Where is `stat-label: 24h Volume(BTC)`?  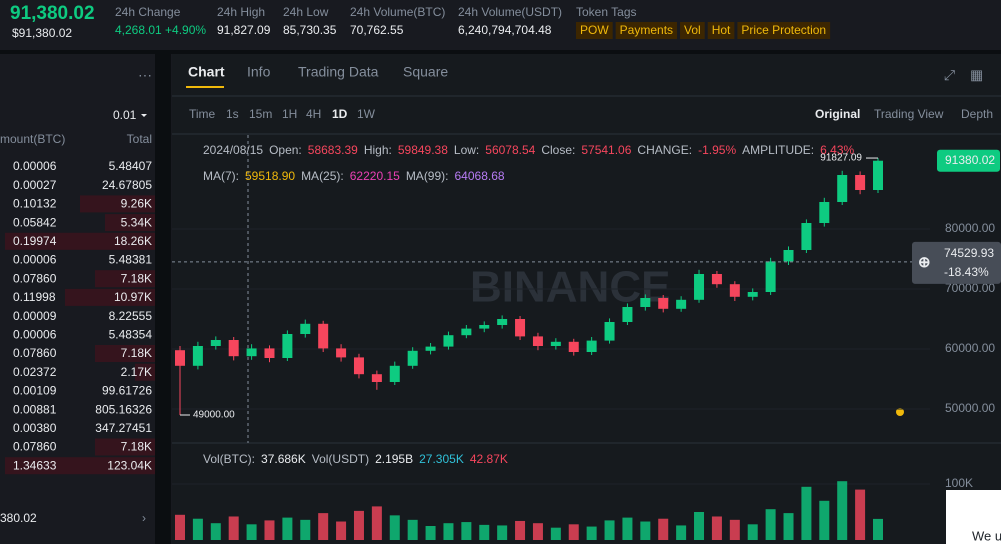
stat-label: 24h Volume(BTC) is located at coordinates (397, 12).